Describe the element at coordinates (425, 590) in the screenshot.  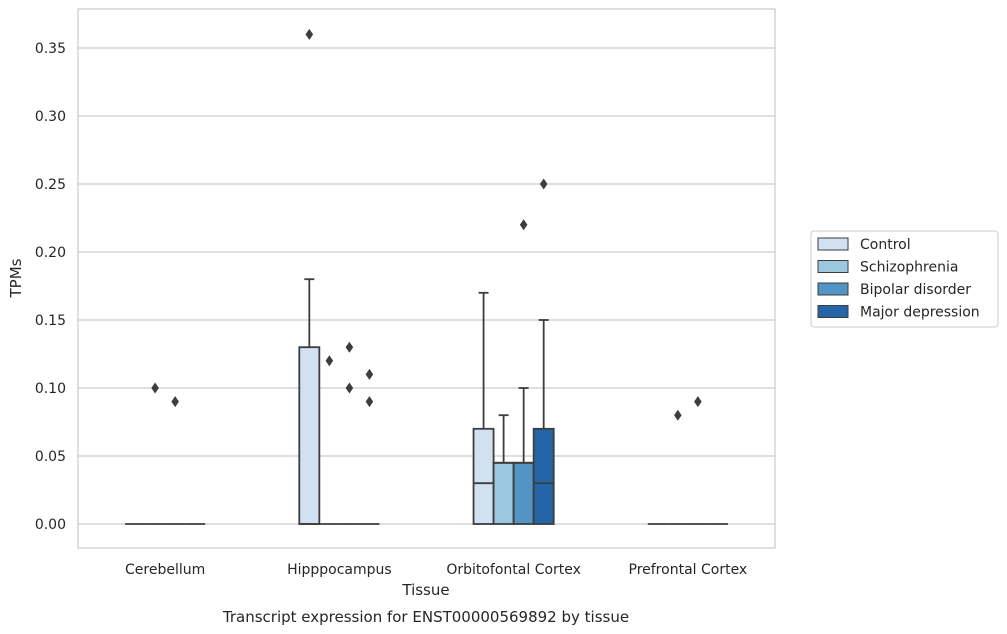
I see `x-axis-label: Tissue` at that location.